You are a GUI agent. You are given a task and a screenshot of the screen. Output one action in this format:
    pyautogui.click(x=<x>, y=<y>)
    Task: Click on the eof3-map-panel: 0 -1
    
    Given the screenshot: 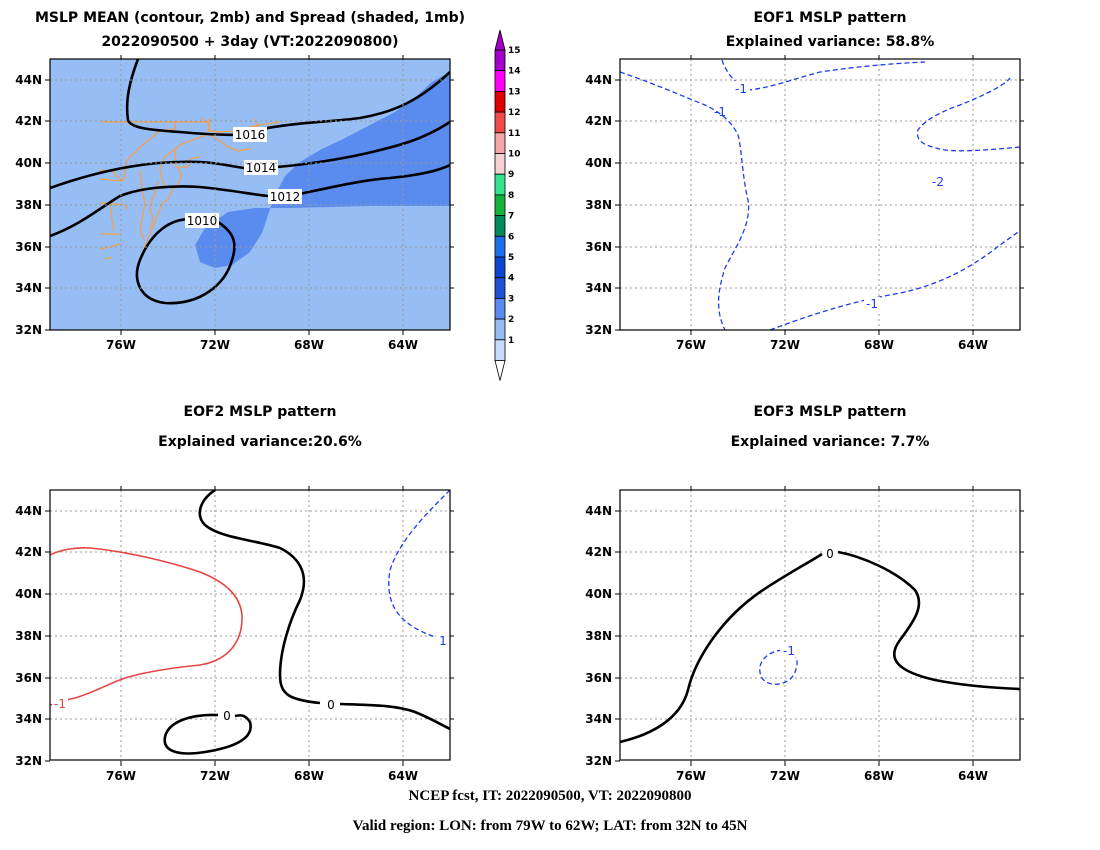 What is the action you would take?
    pyautogui.click(x=819, y=626)
    